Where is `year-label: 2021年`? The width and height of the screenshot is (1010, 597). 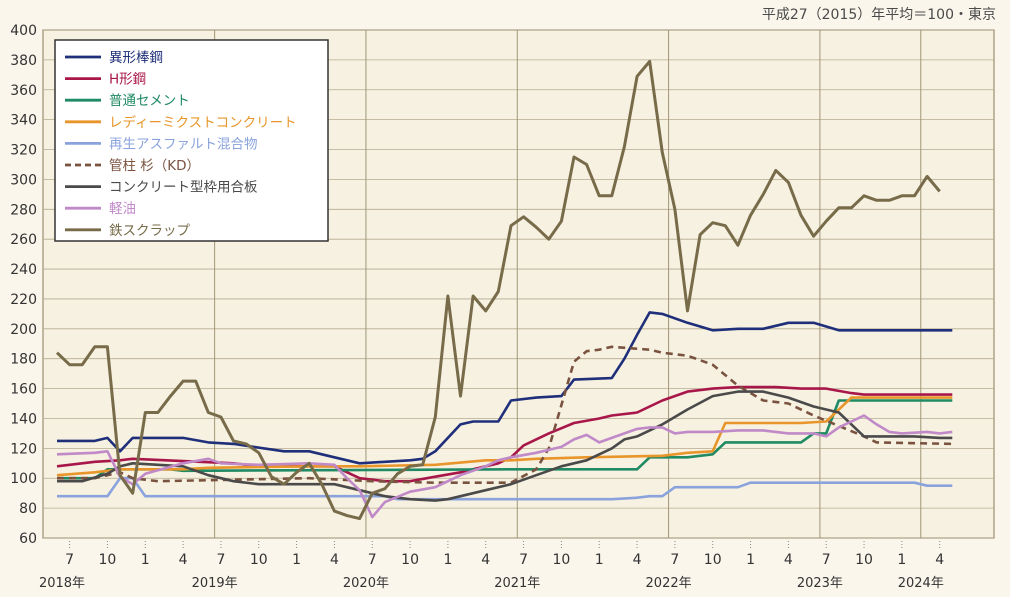 year-label: 2021年 is located at coordinates (517, 583).